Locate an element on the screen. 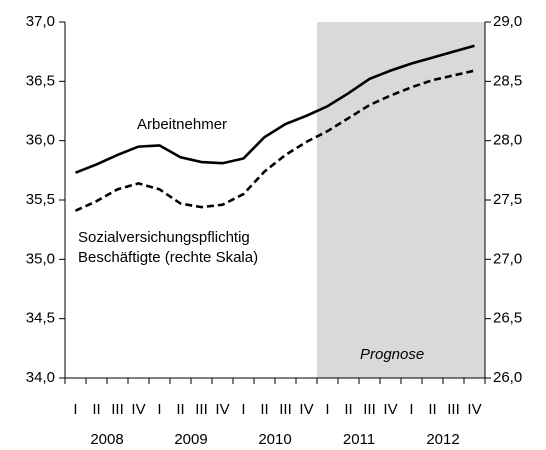 Image resolution: width=546 pixels, height=450 pixels. year-label: 2009 is located at coordinates (190, 439).